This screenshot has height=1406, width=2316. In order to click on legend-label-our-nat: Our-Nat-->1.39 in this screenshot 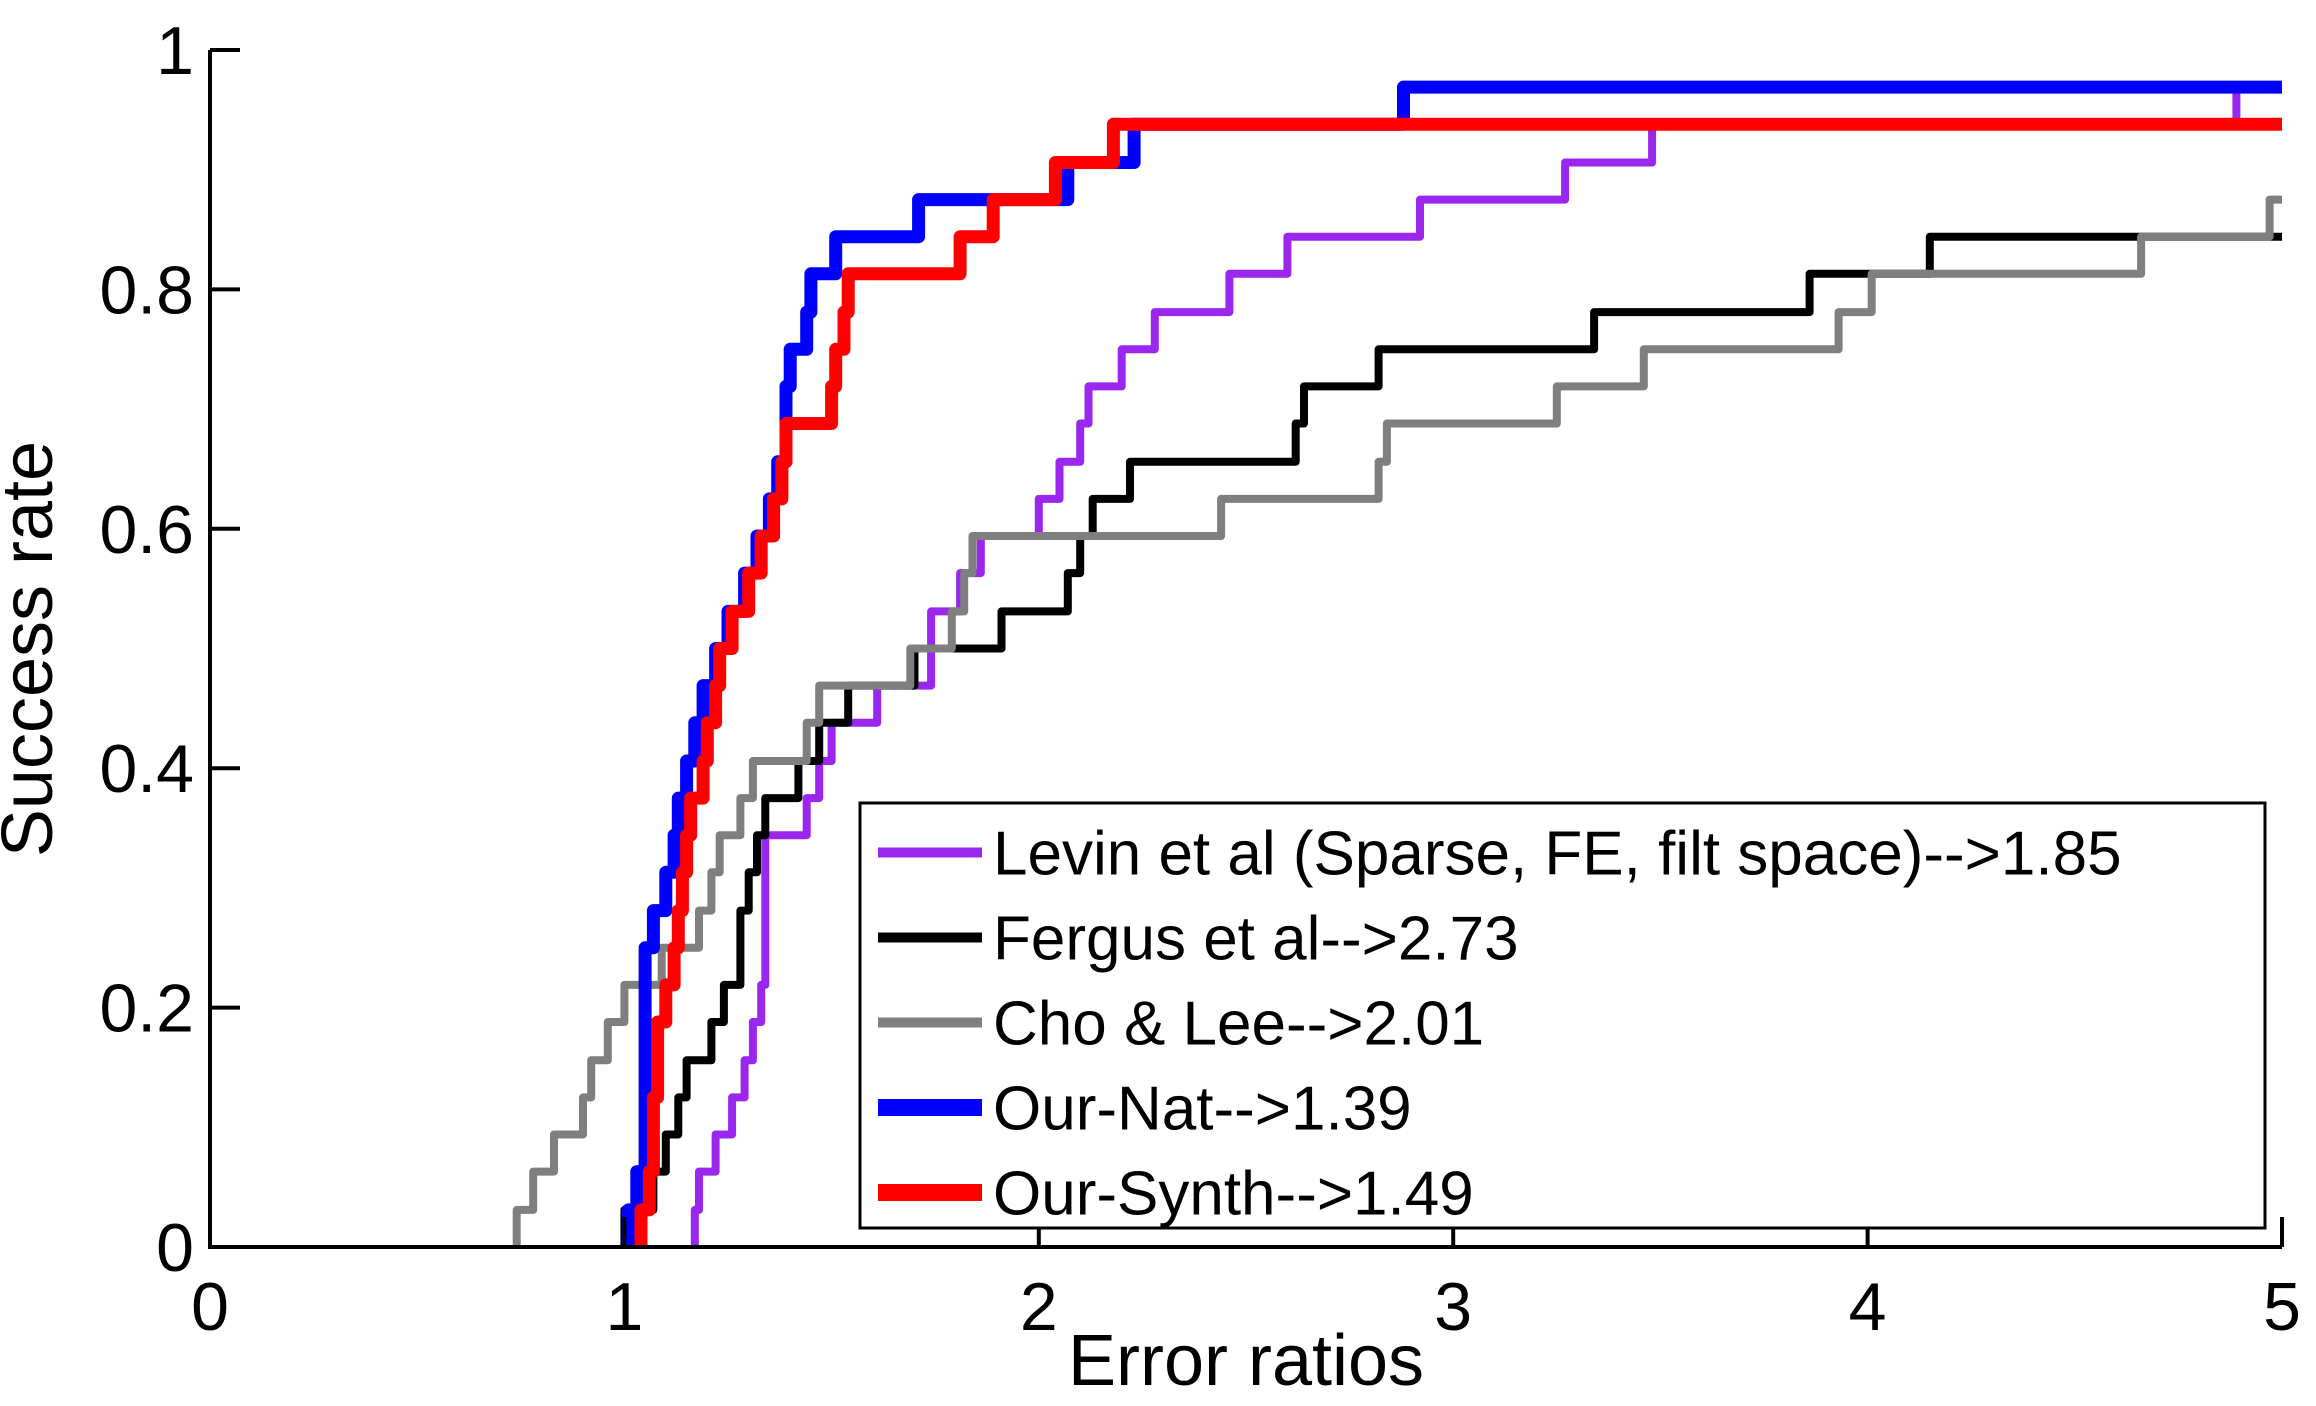, I will do `click(1202, 1109)`.